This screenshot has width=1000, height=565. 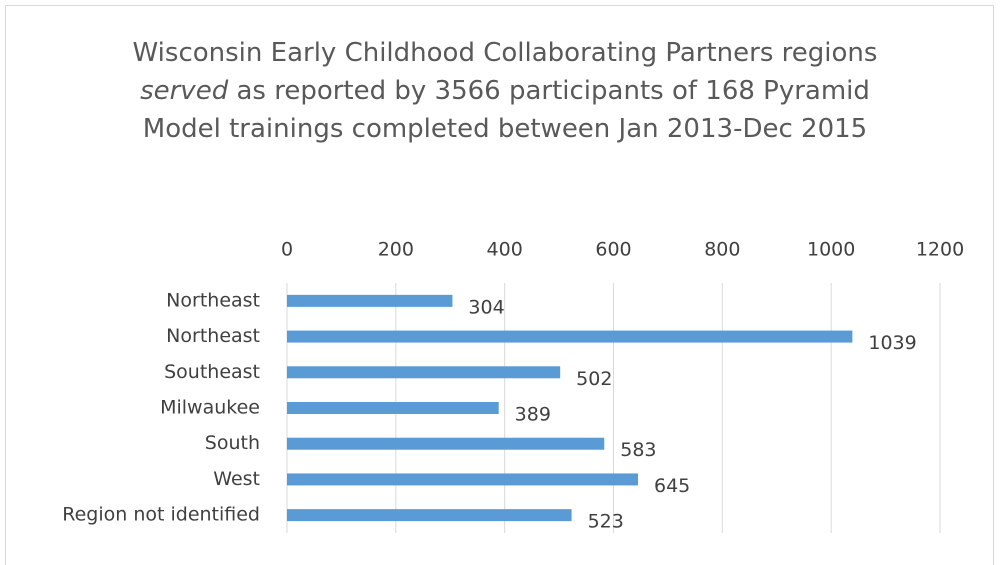 What do you see at coordinates (212, 372) in the screenshot?
I see `y-tick-label: Southeast` at bounding box center [212, 372].